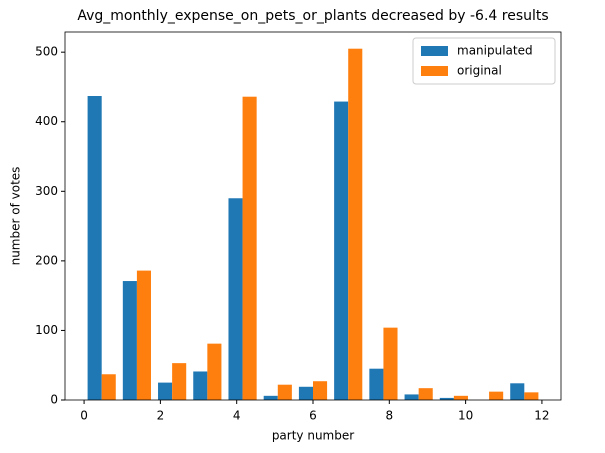 Image resolution: width=605 pixels, height=453 pixels. What do you see at coordinates (46, 191) in the screenshot?
I see `y-tick-label: 300` at bounding box center [46, 191].